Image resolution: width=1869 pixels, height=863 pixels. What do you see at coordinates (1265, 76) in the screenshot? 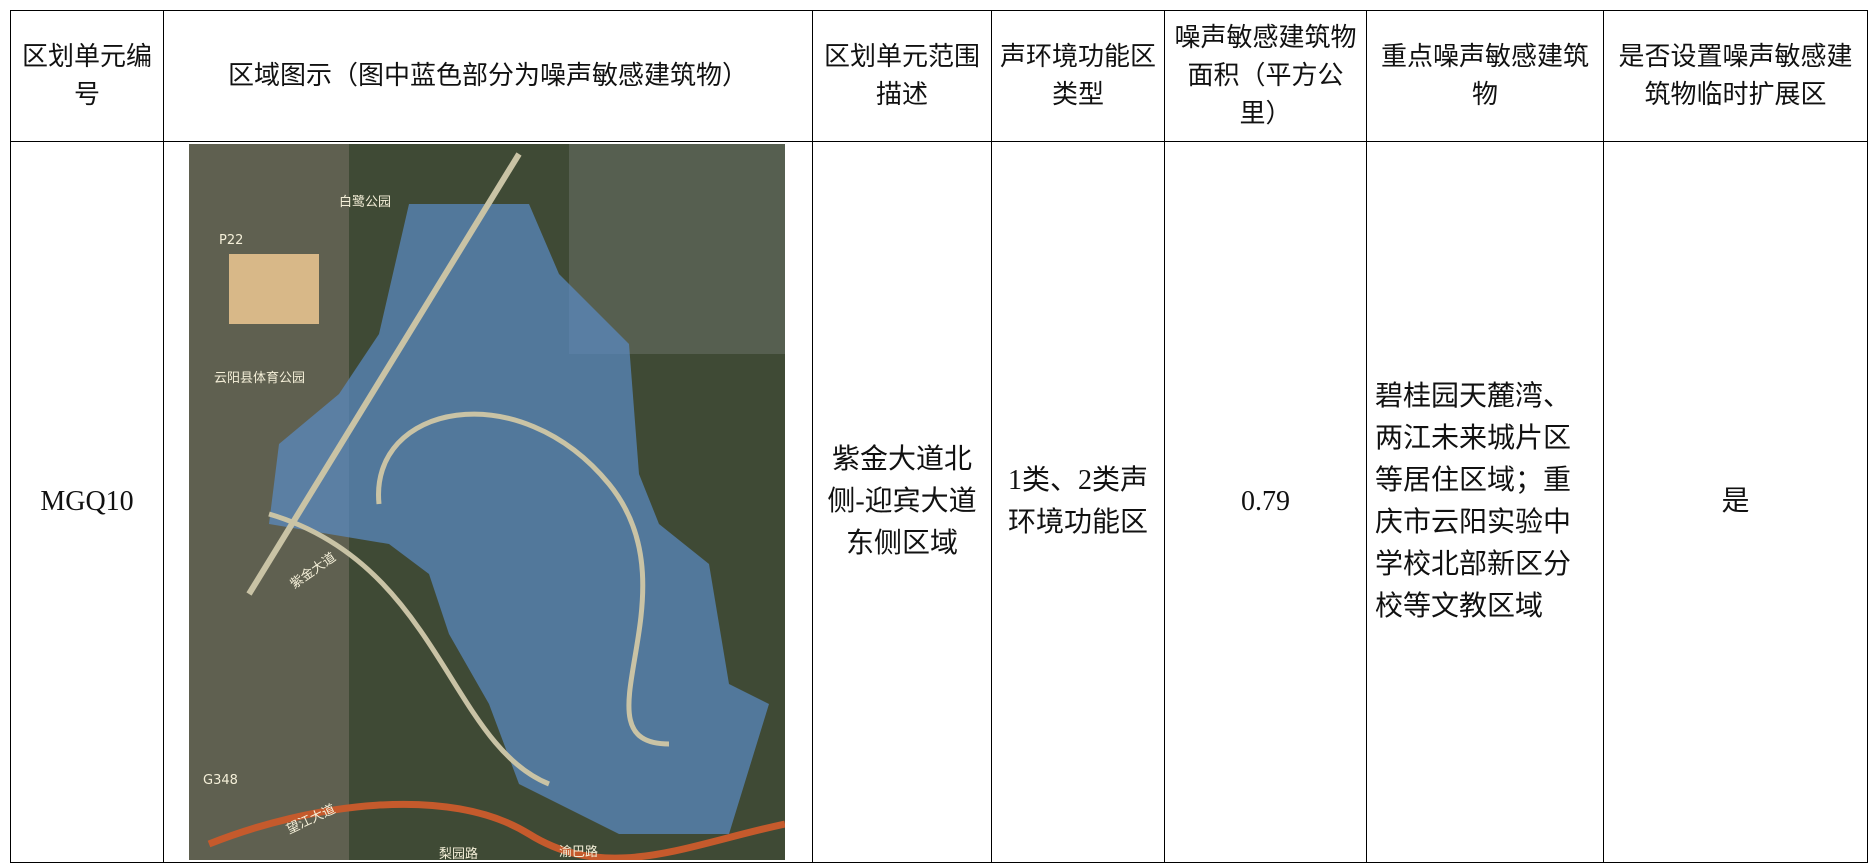
I see `header-cell: 噪声敏感建筑物面积（平方公里）` at bounding box center [1265, 76].